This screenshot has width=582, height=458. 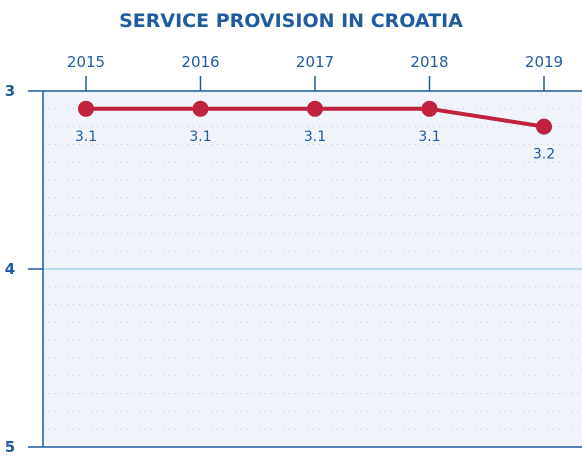 I want to click on x-tick-label: 2017, so click(x=315, y=62).